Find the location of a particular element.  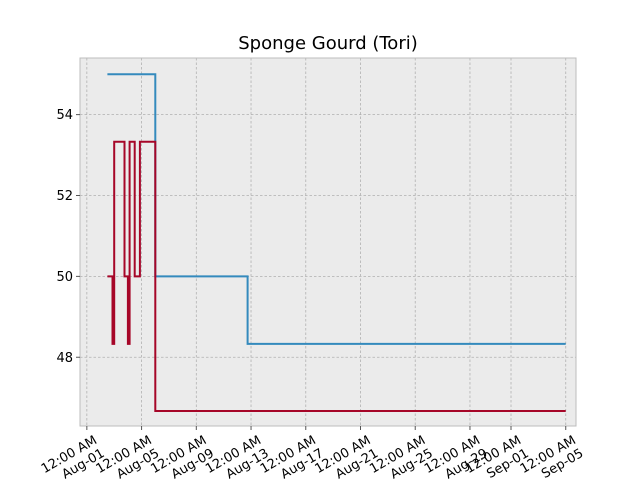

x-tick-label: 12:00 AMAug-01 is located at coordinates (73, 456).